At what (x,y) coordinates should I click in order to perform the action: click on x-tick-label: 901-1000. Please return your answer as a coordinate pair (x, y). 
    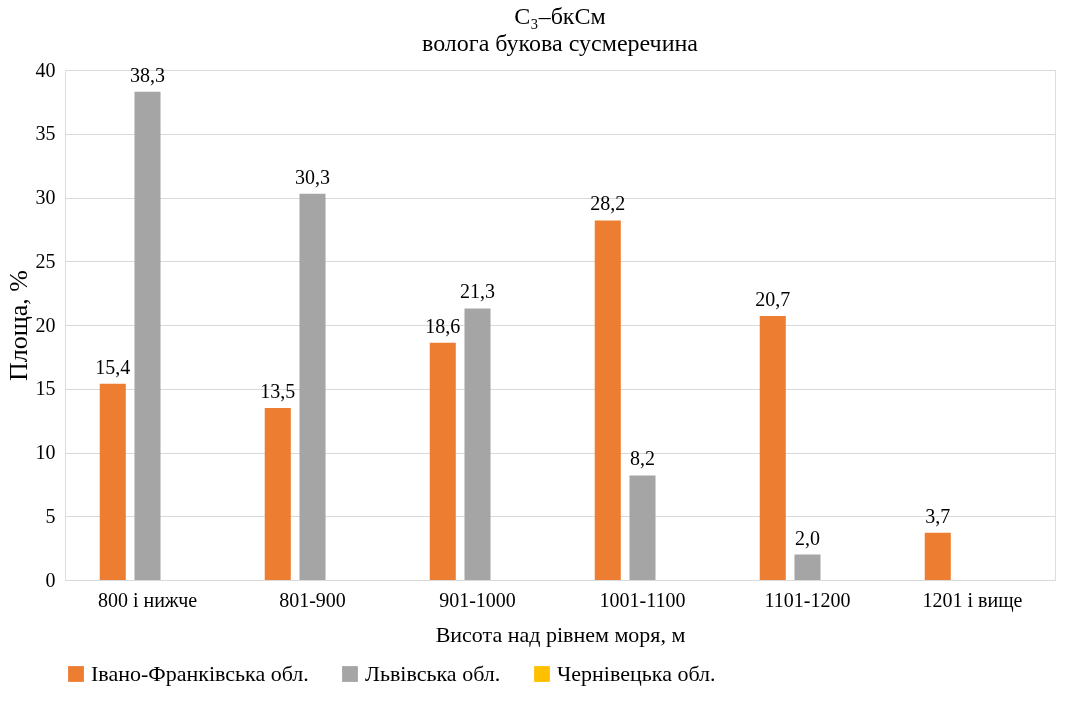
    Looking at the image, I should click on (477, 599).